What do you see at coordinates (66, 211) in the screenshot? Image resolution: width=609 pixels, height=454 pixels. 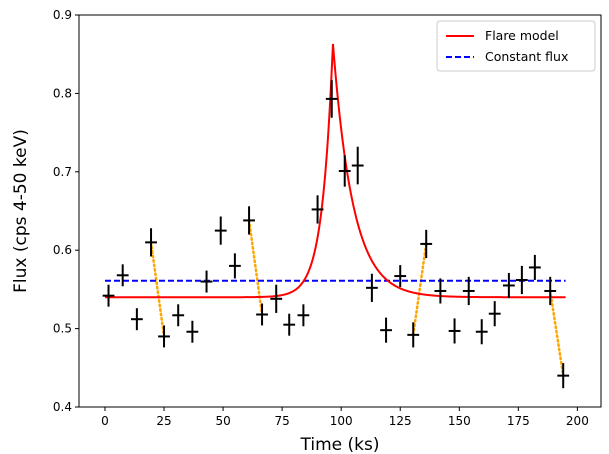 I see `y-axis-ticks: 0.4 0.5 0.6 0.7 0.8 0.9` at bounding box center [66, 211].